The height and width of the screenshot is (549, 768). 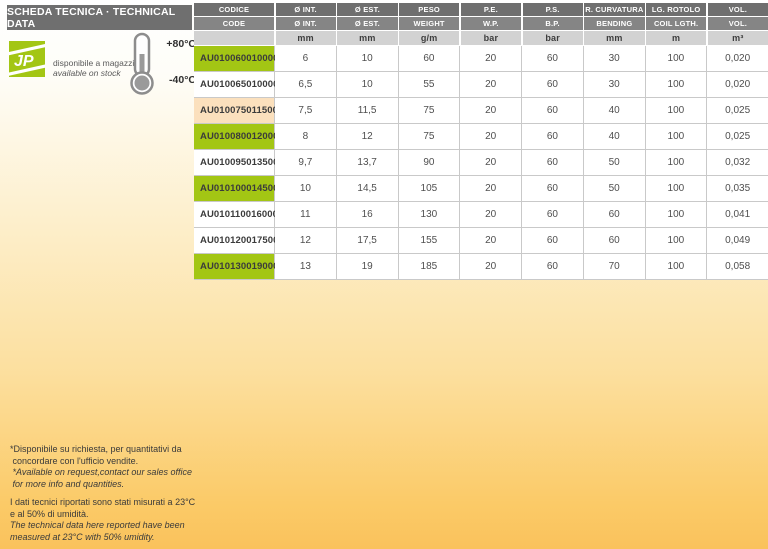 I want to click on col-header-it: P.S., so click(x=552, y=9).